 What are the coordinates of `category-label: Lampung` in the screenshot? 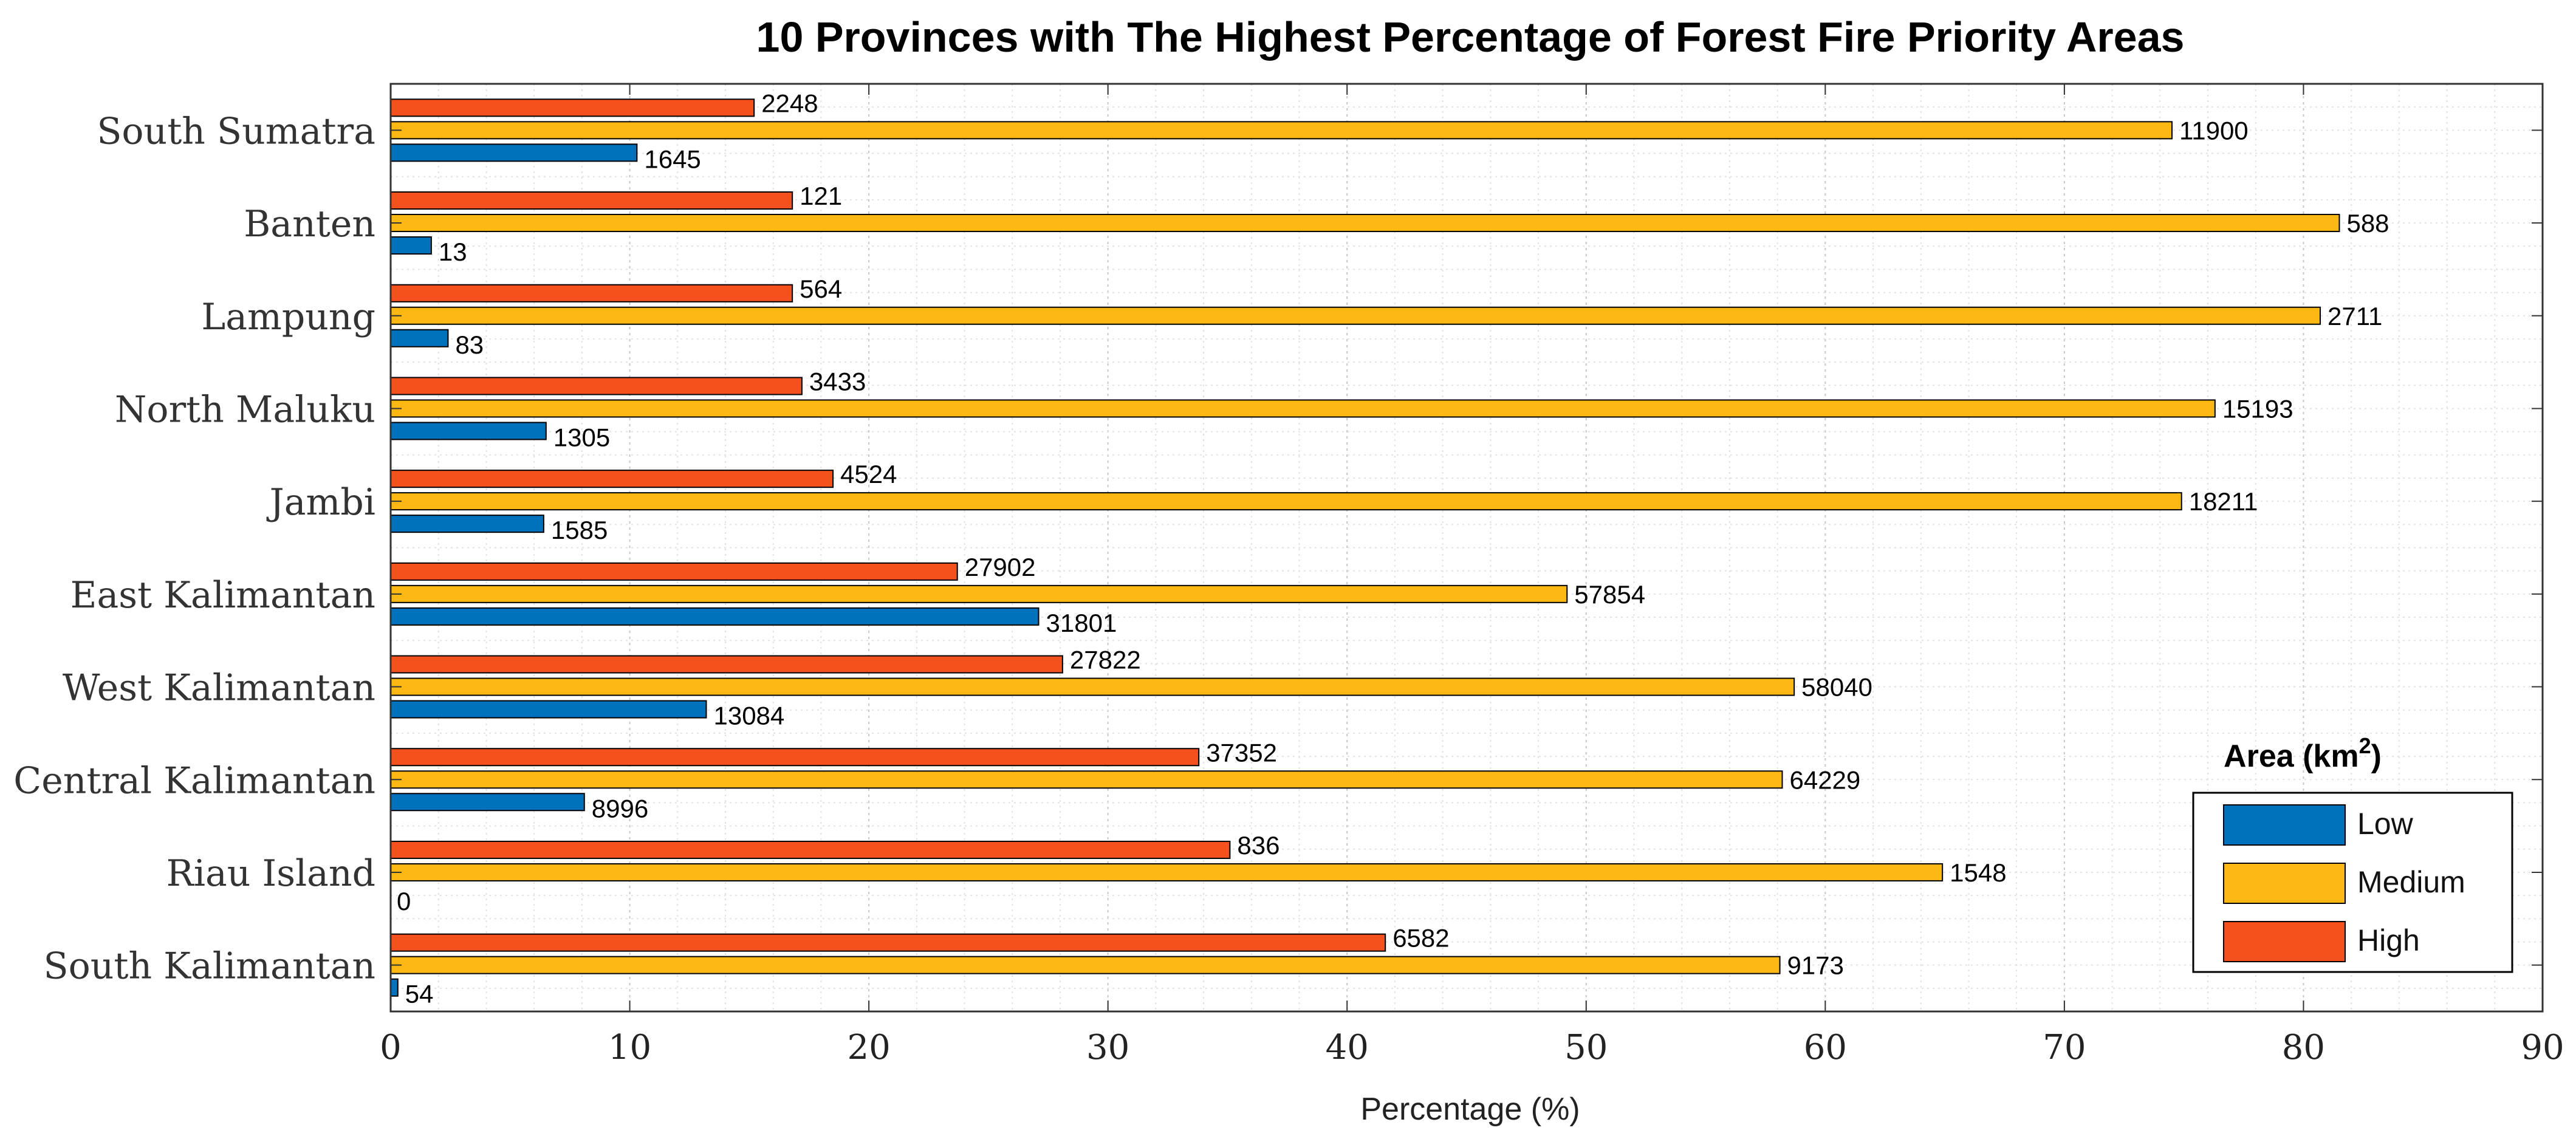 It's located at (288, 317).